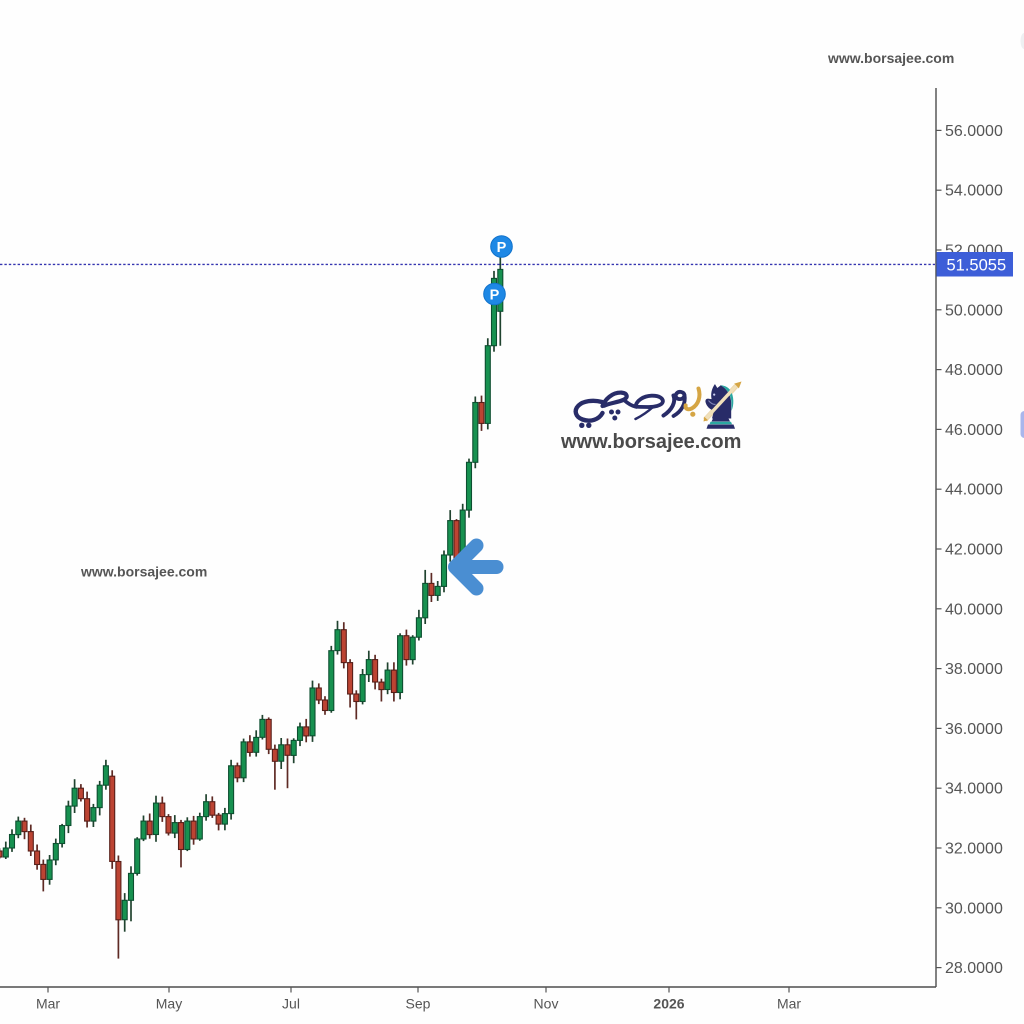 The height and width of the screenshot is (1024, 1024). Describe the element at coordinates (974, 609) in the screenshot. I see `svg-text: 40.0000` at that location.